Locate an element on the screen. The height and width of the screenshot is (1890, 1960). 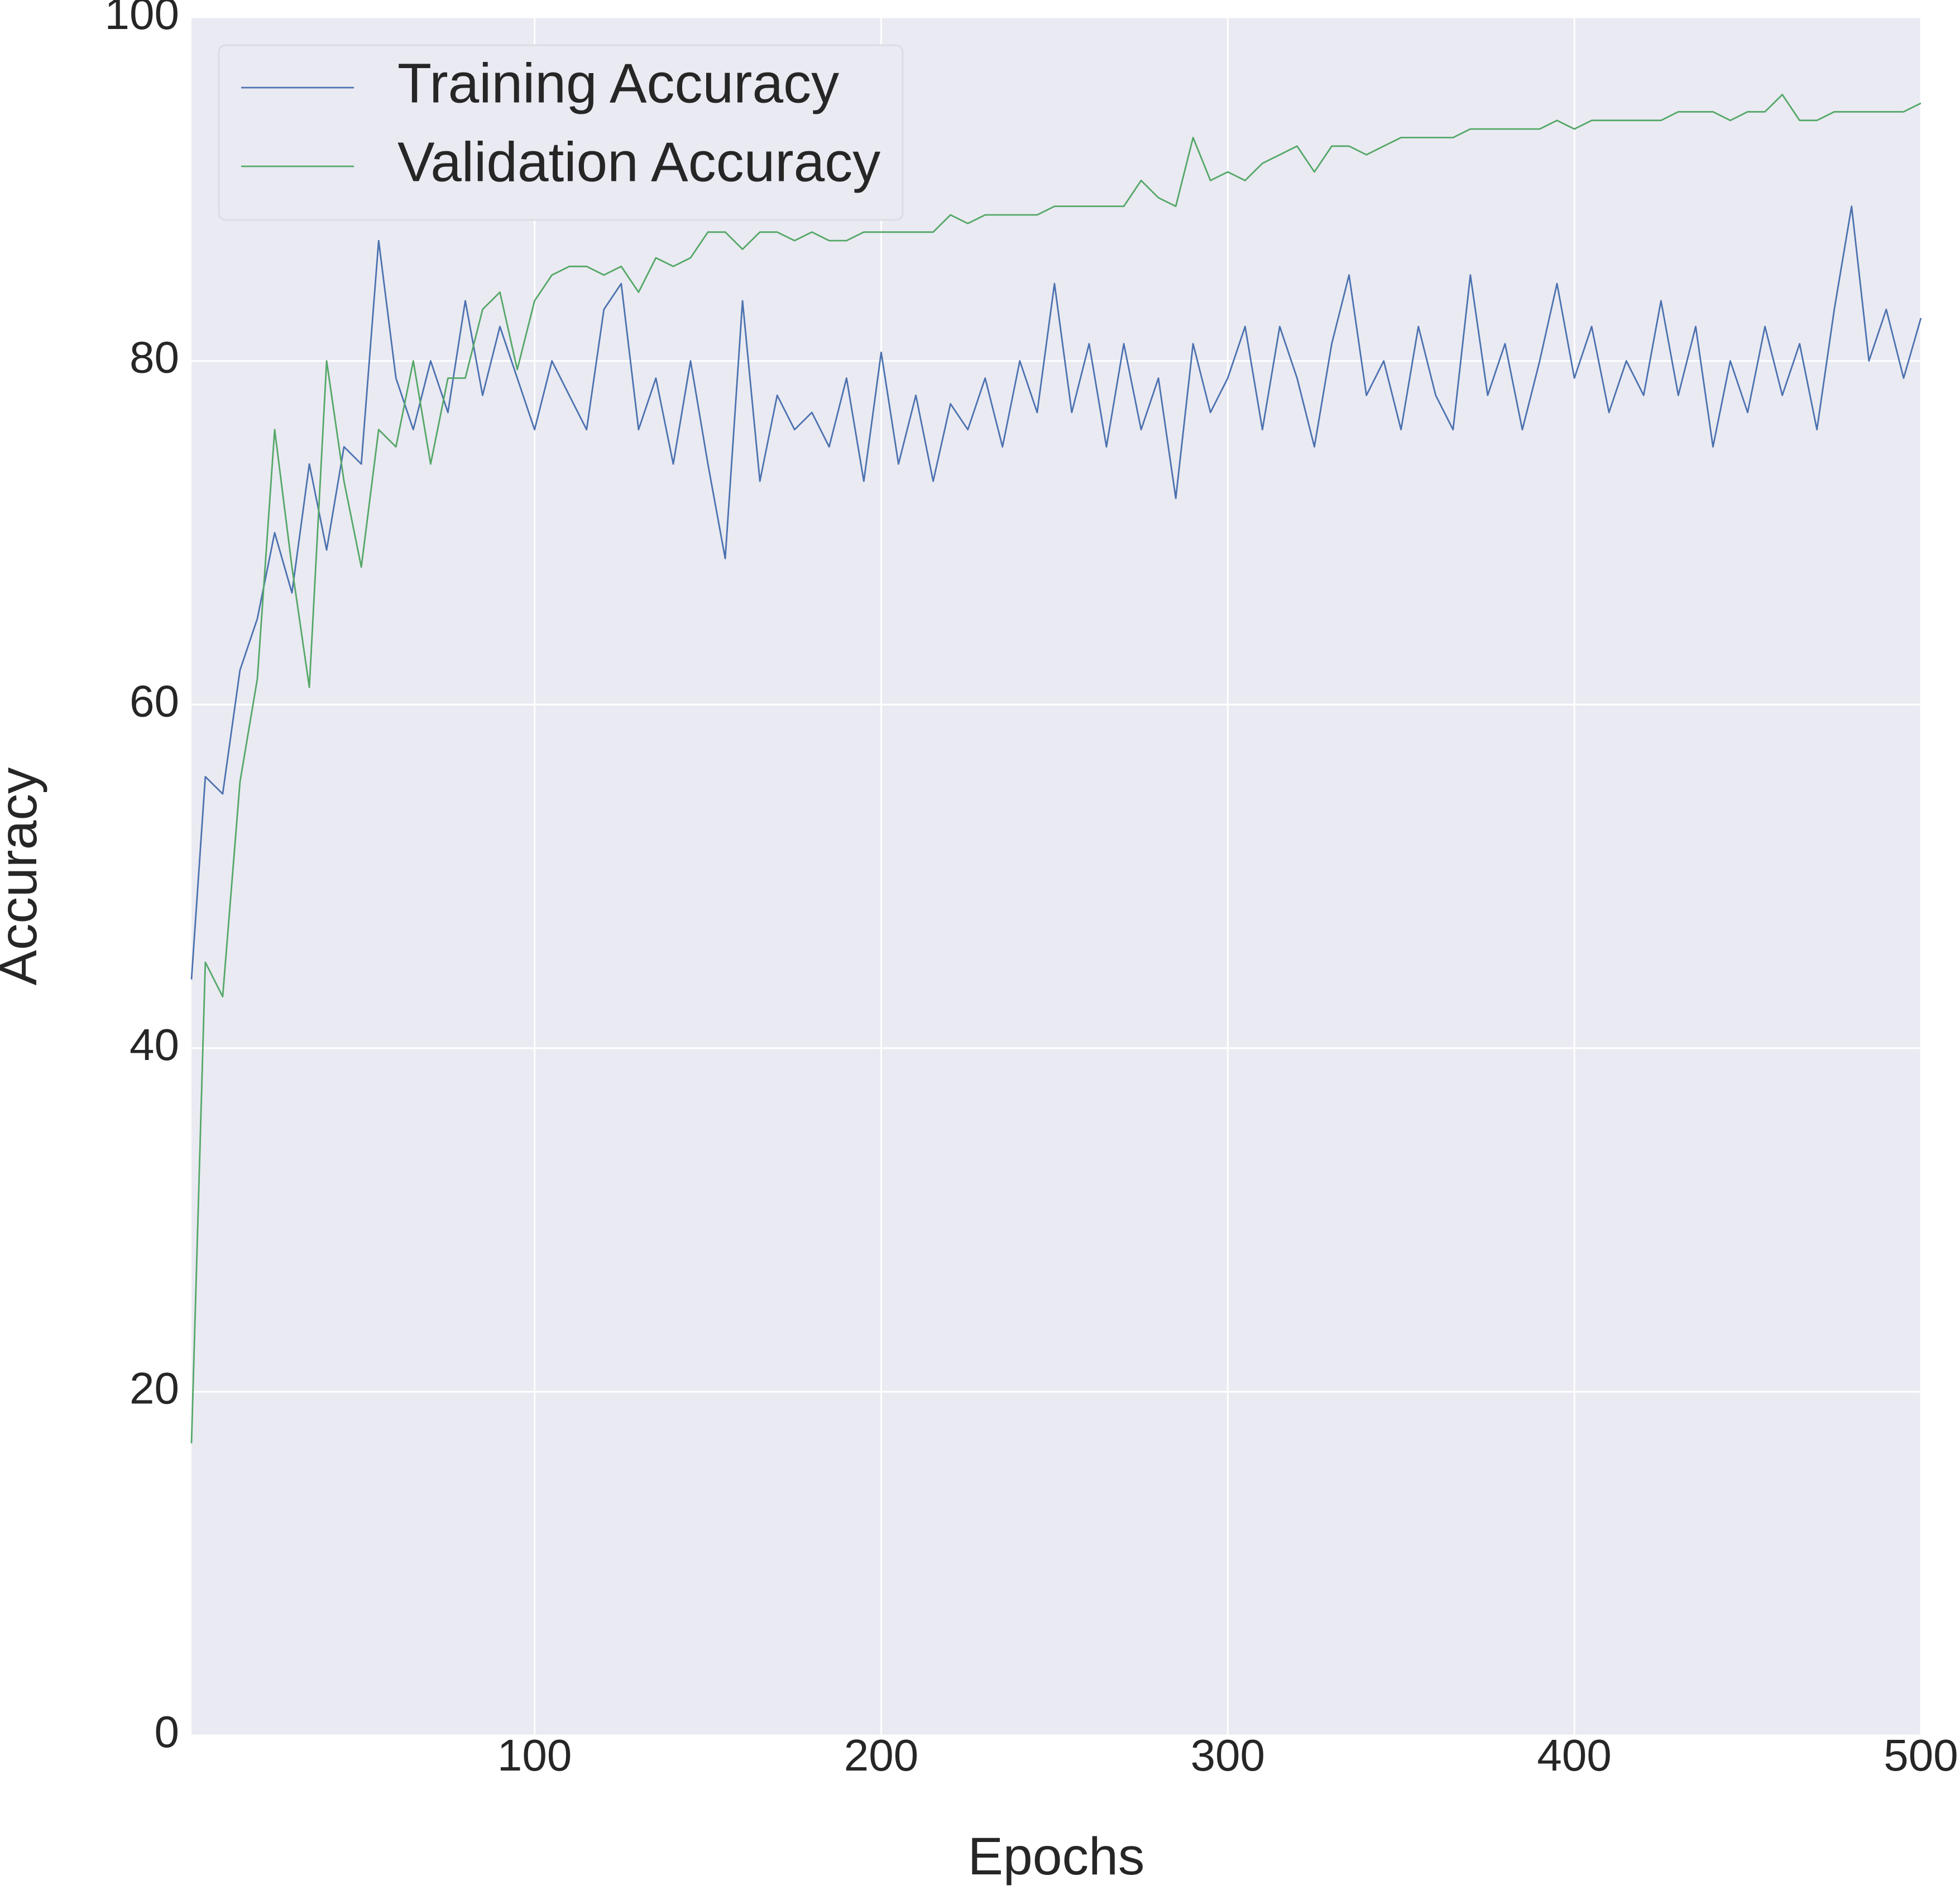
y-axis-label: Accuracy is located at coordinates (24, 876).